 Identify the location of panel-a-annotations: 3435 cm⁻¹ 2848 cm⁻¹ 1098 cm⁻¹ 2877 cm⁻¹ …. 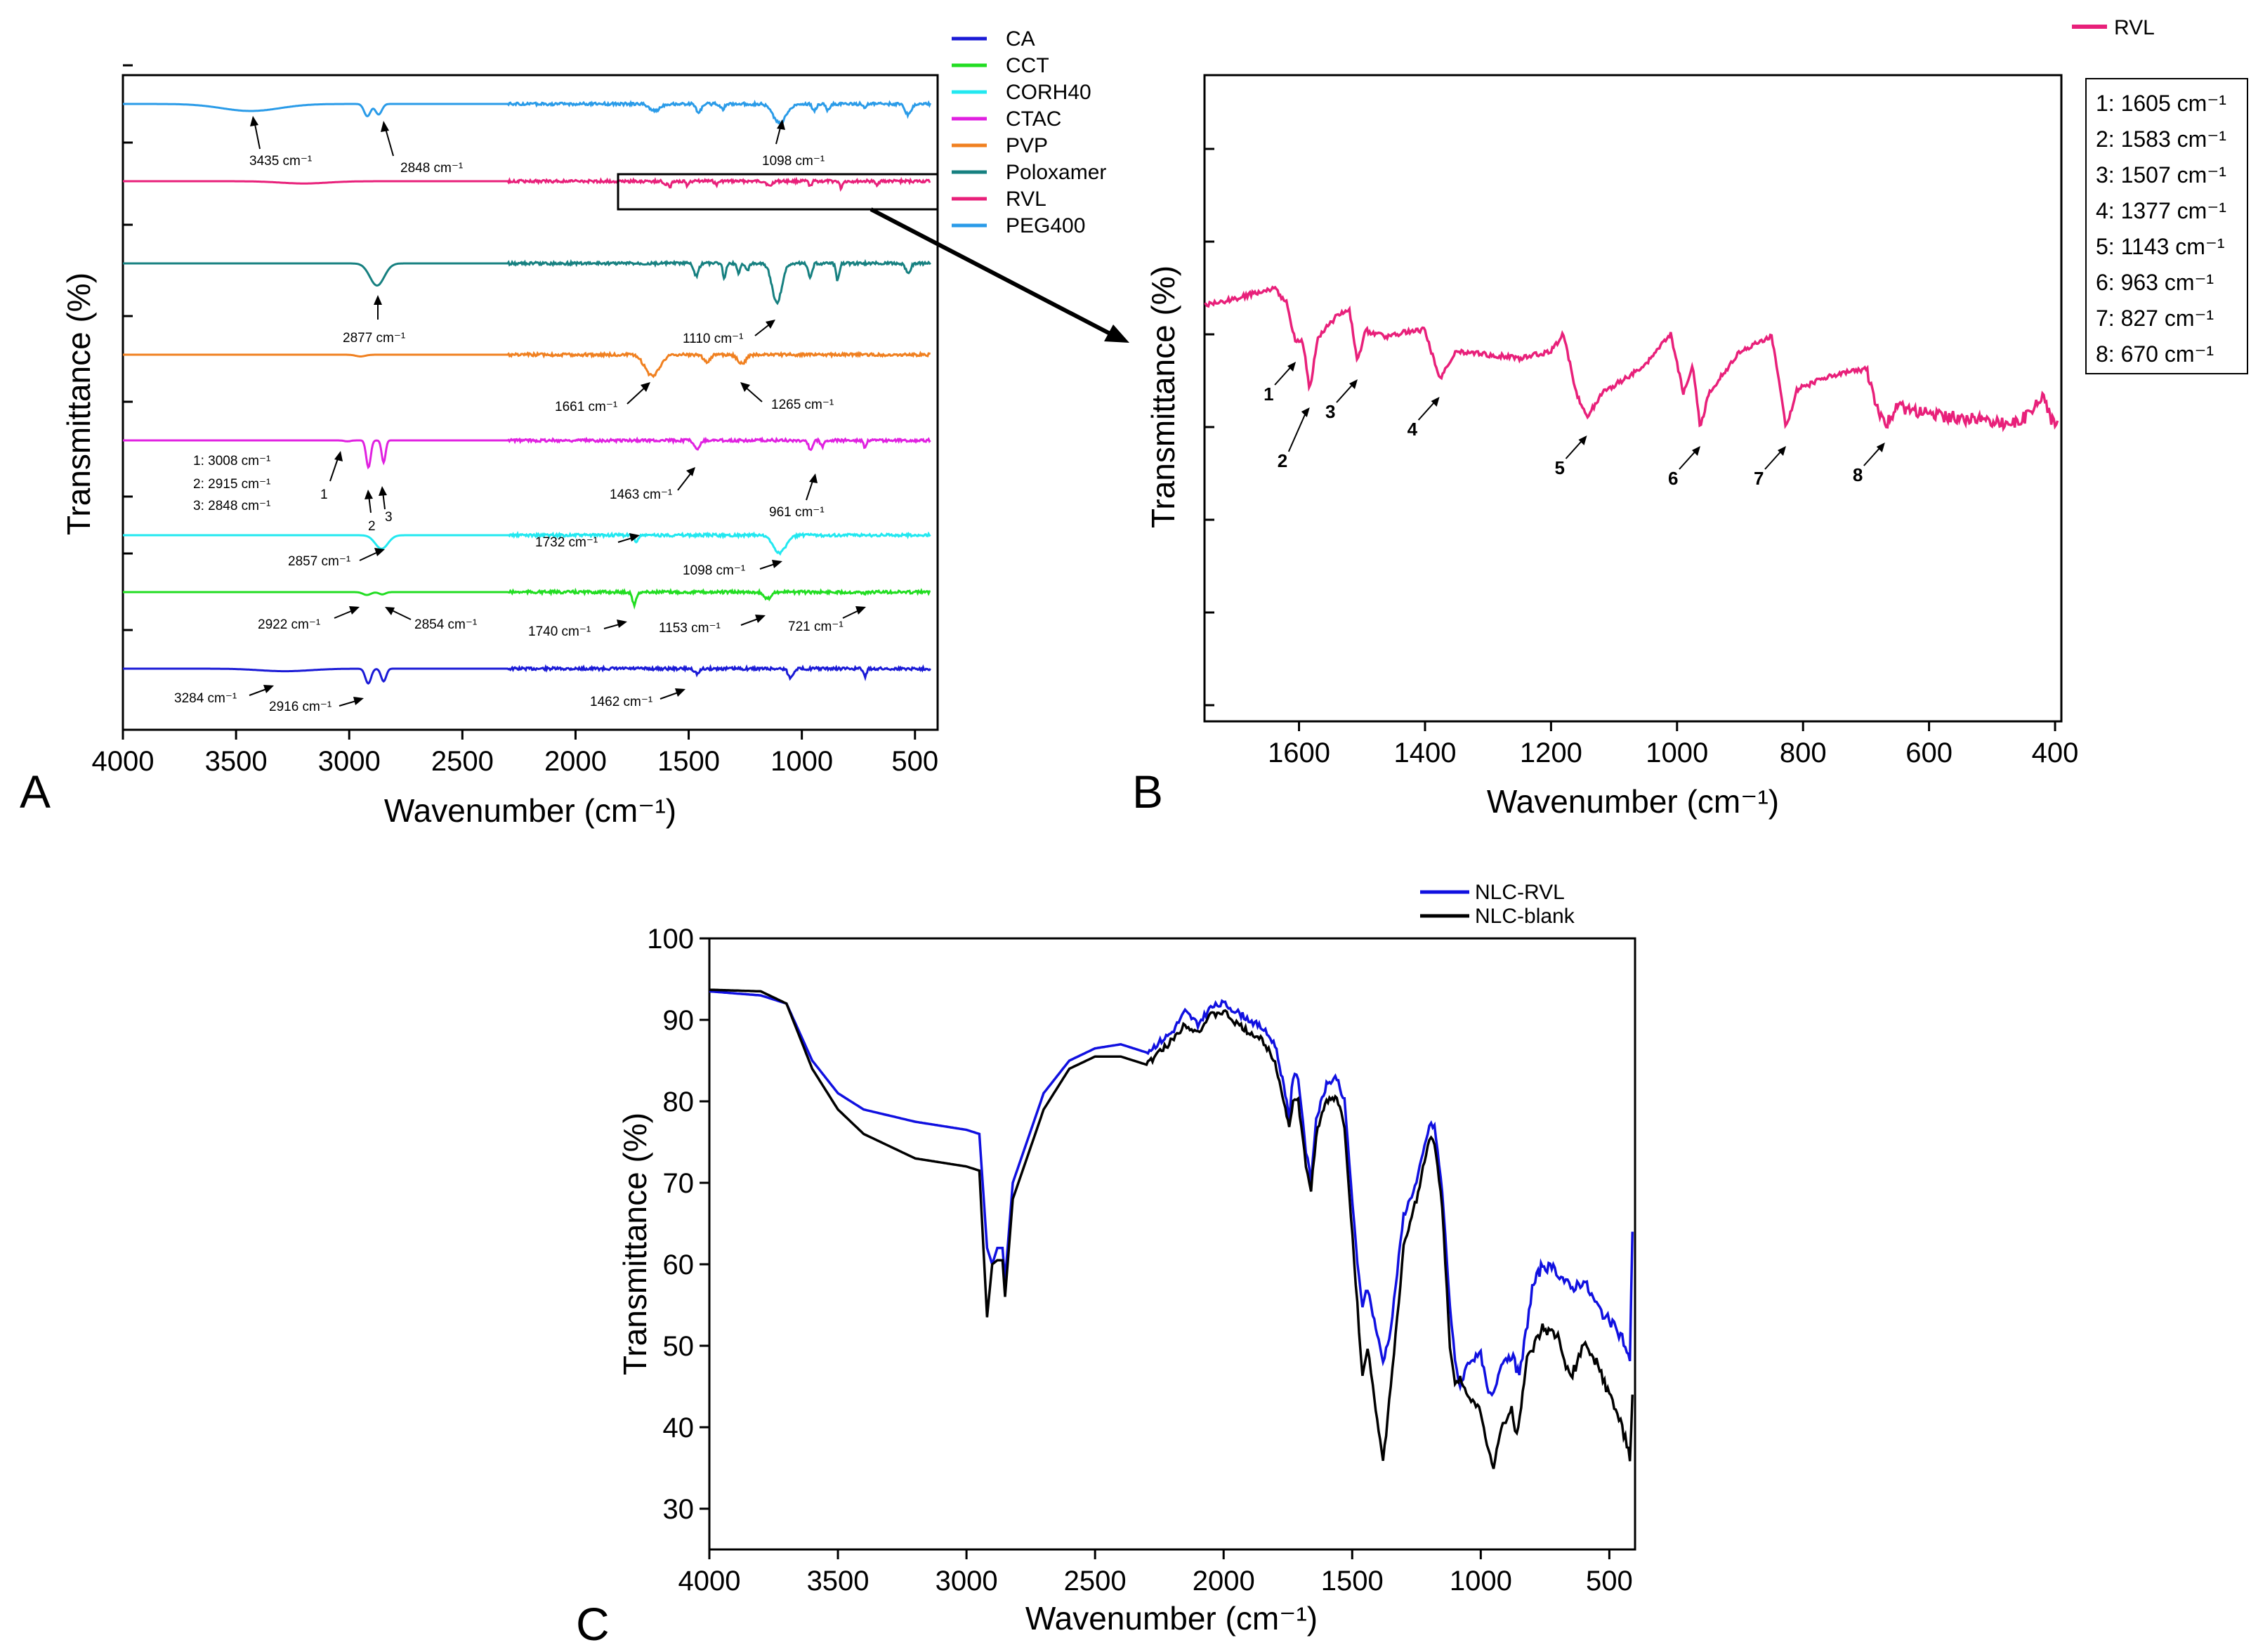
(520, 415).